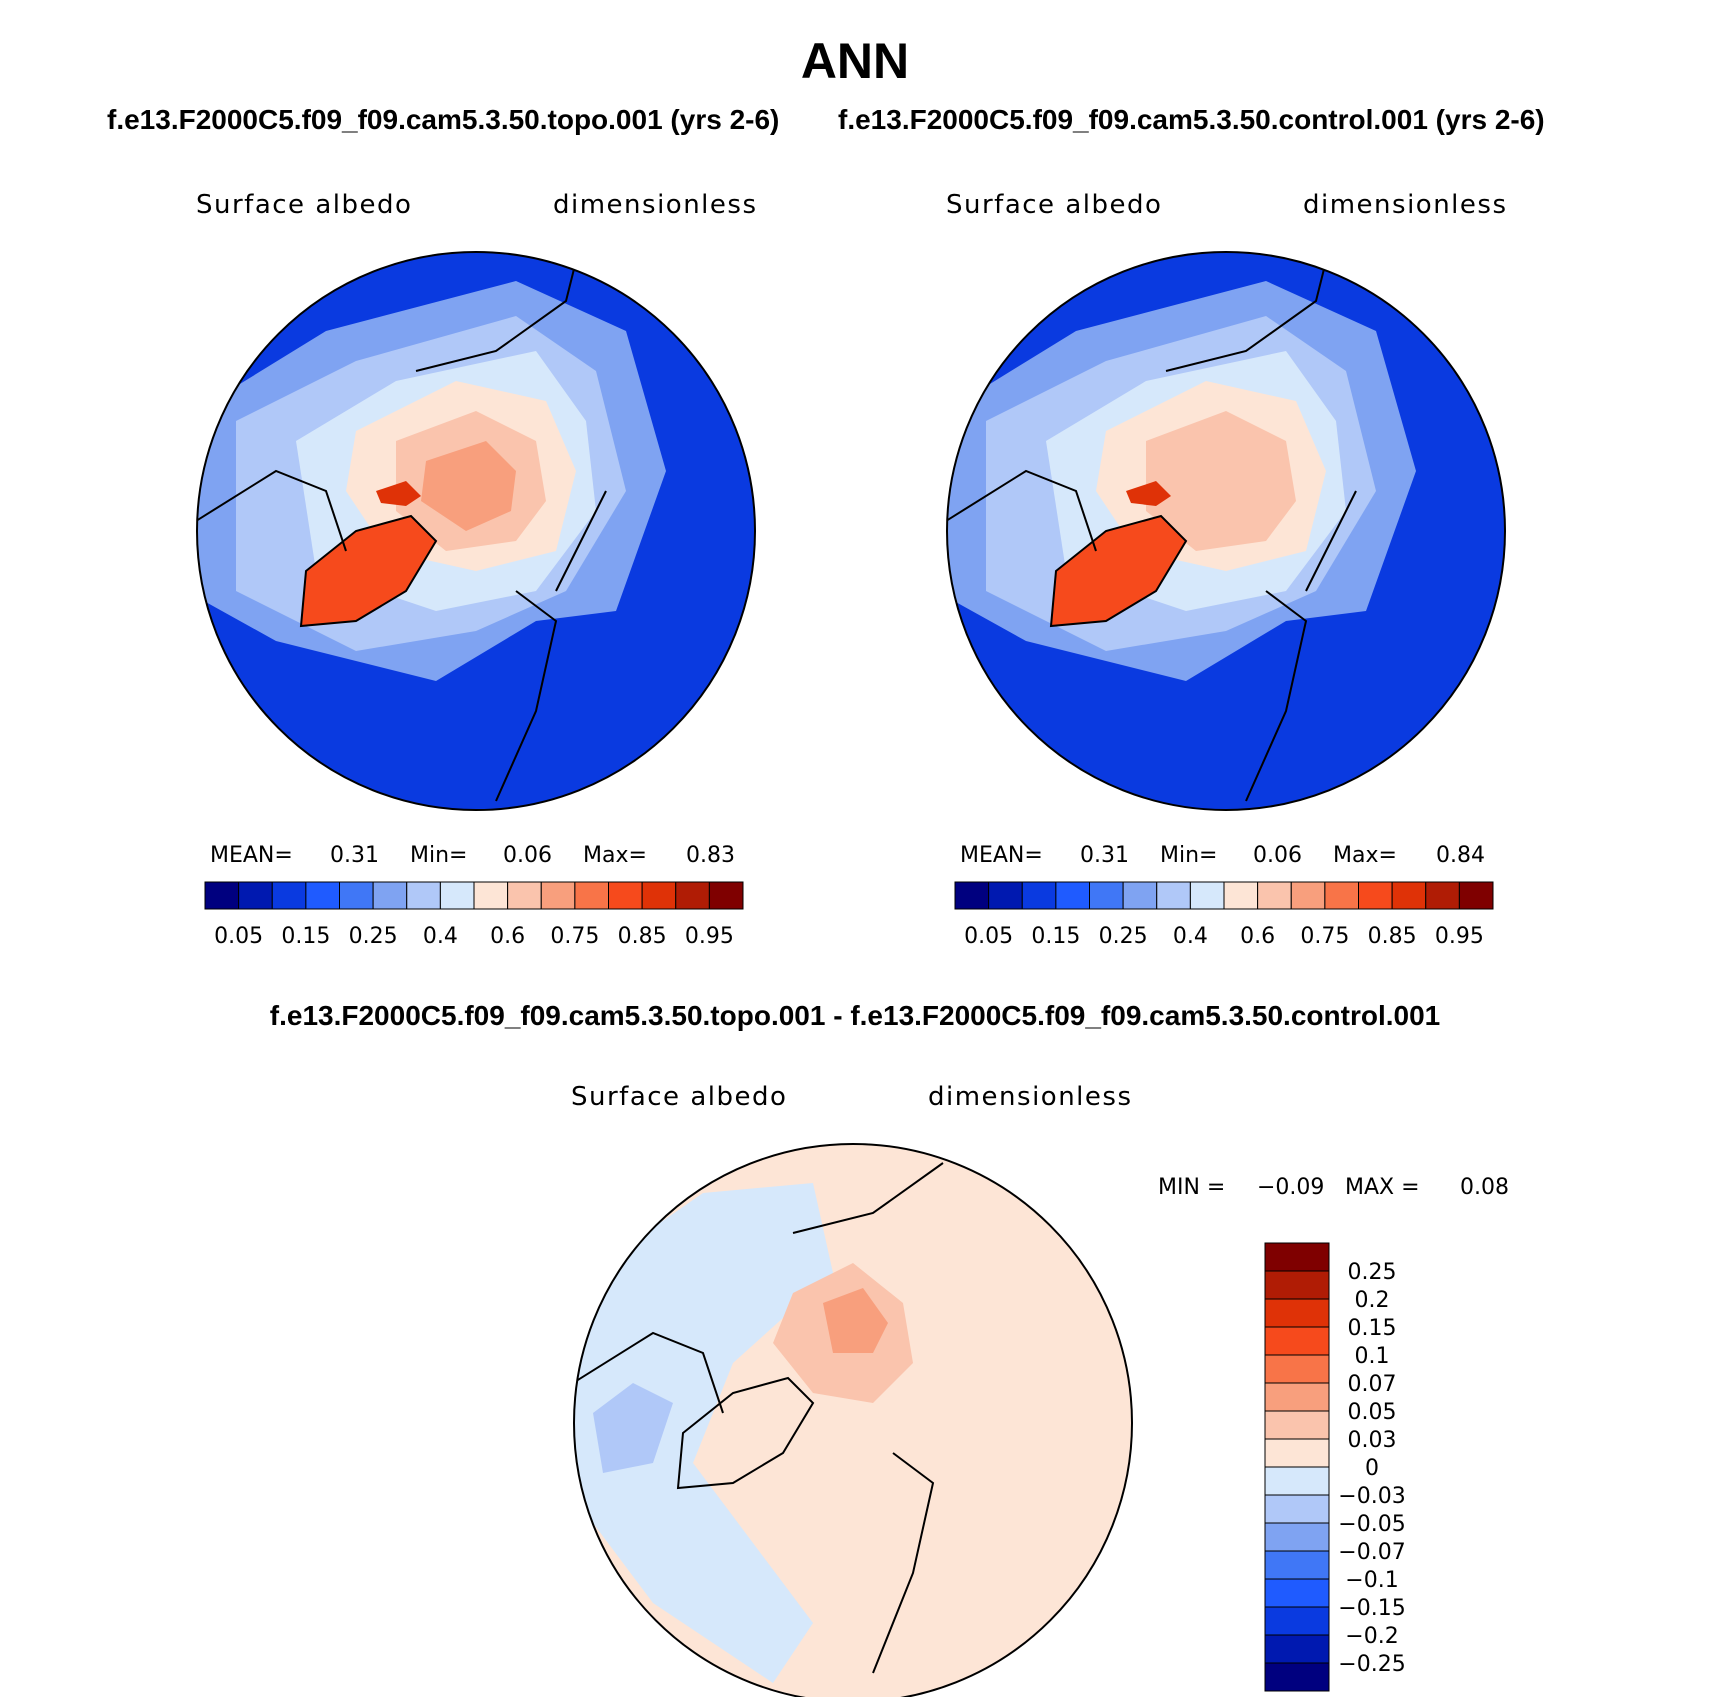 The image size is (1710, 1697). Describe the element at coordinates (1382, 1187) in the screenshot. I see `difference-max-label: MAX =` at that location.